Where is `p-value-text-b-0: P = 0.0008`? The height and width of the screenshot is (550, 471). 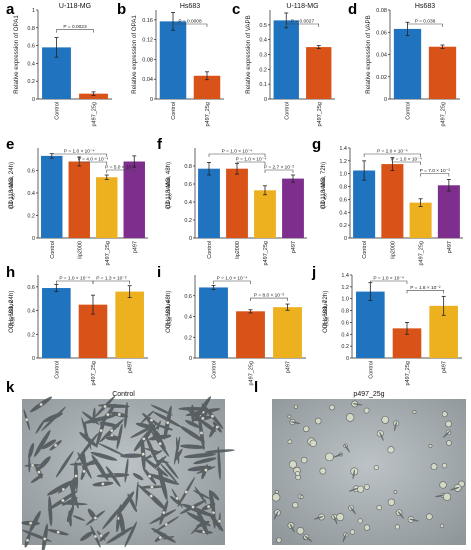
p-value-text-b-0: P = 0.0008 is located at coordinates (190, 22).